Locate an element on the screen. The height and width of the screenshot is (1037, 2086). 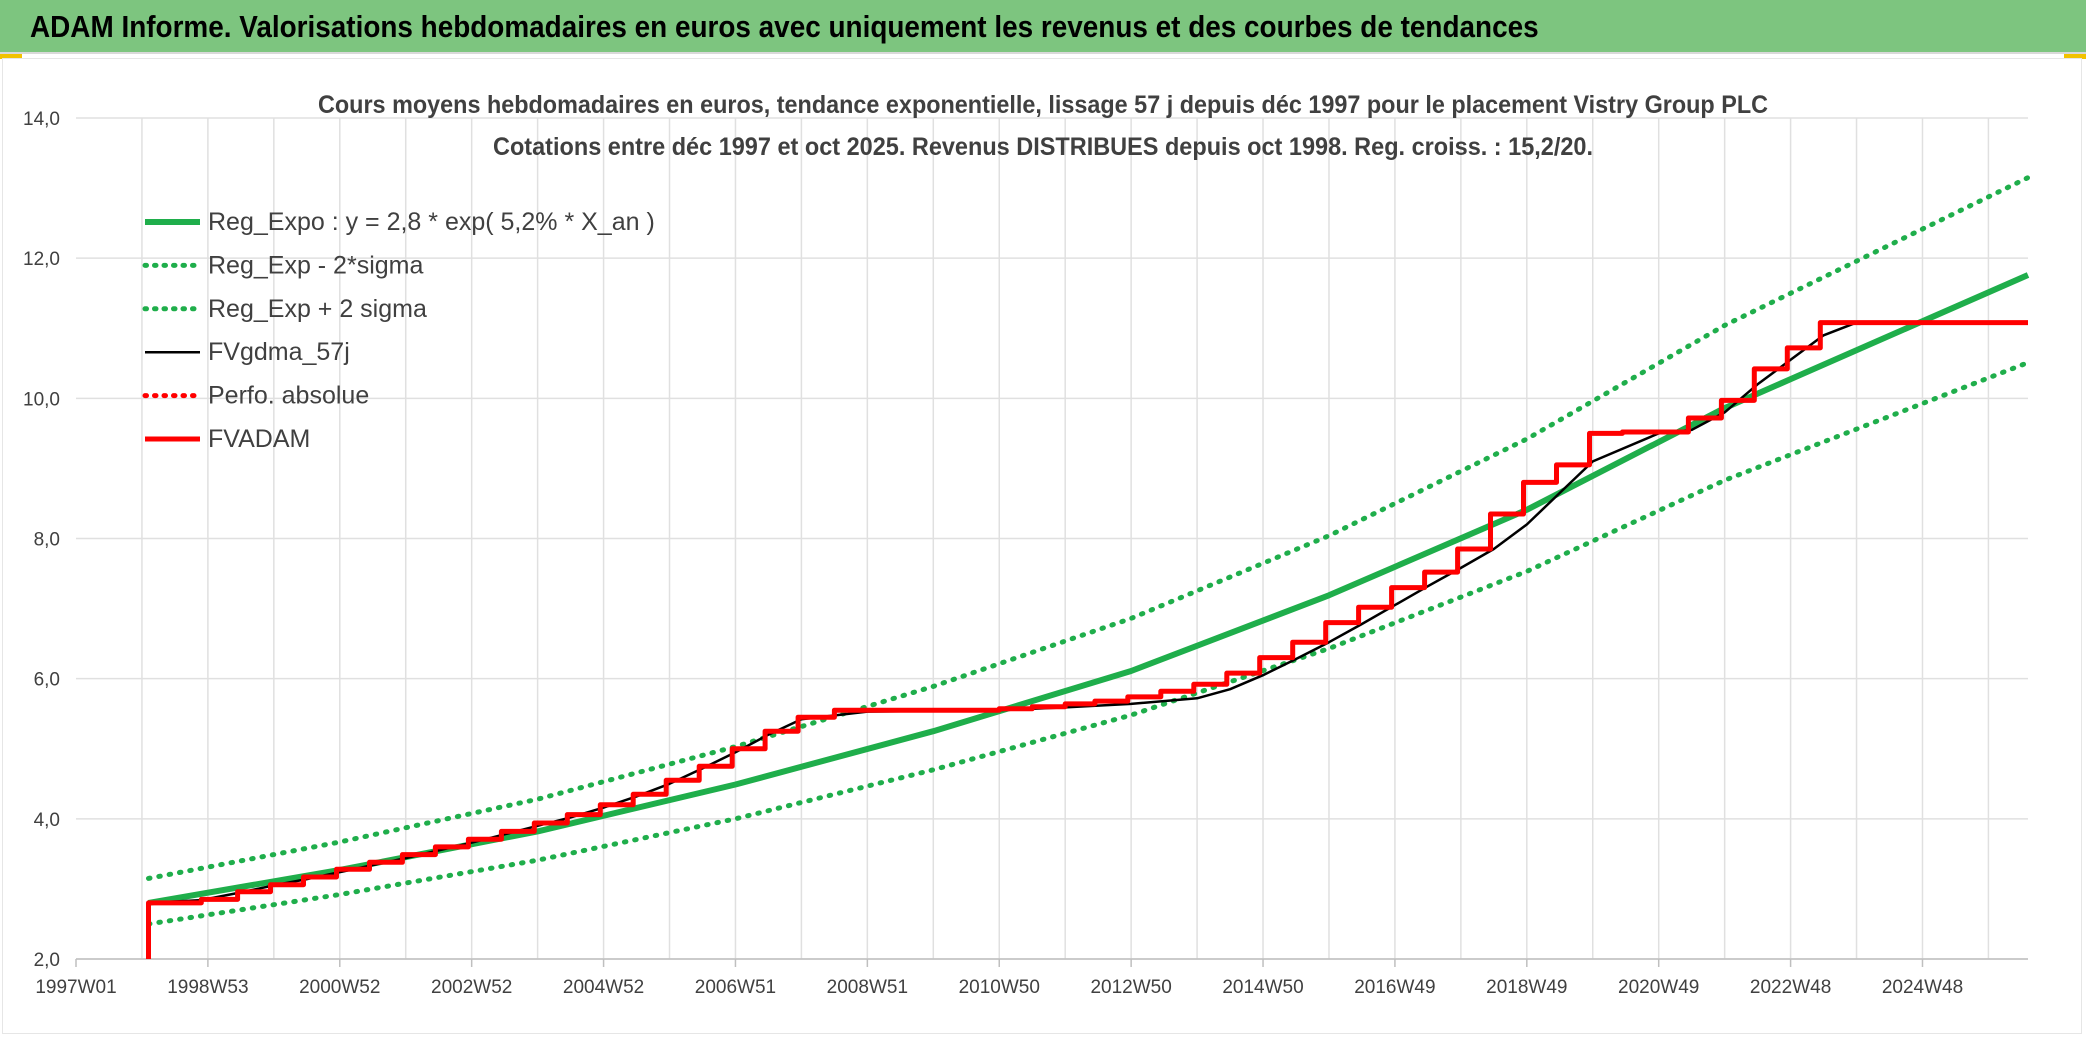
x-tick-label: 2002W52 is located at coordinates (471, 987).